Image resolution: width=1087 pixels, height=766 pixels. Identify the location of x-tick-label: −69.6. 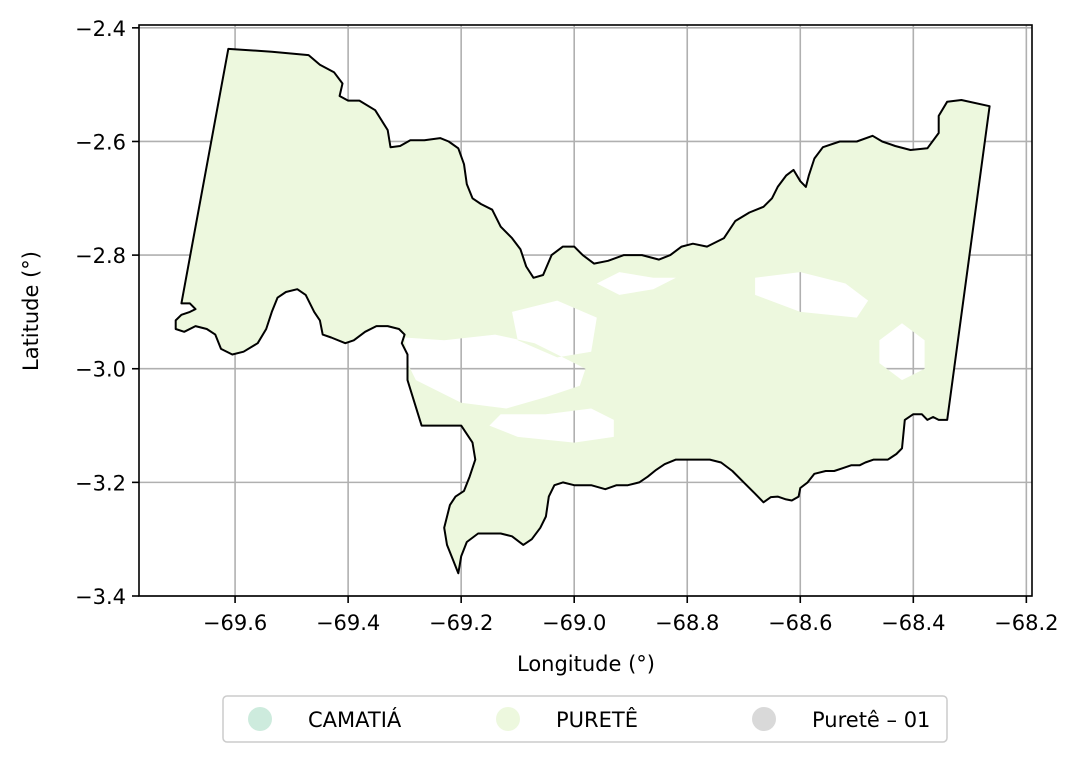
(235, 623).